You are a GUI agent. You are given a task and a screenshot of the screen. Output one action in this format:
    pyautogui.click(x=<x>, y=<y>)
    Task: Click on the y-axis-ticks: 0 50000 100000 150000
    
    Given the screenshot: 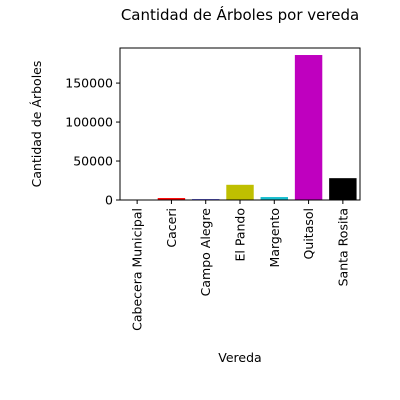 What is the action you would take?
    pyautogui.click(x=92, y=142)
    